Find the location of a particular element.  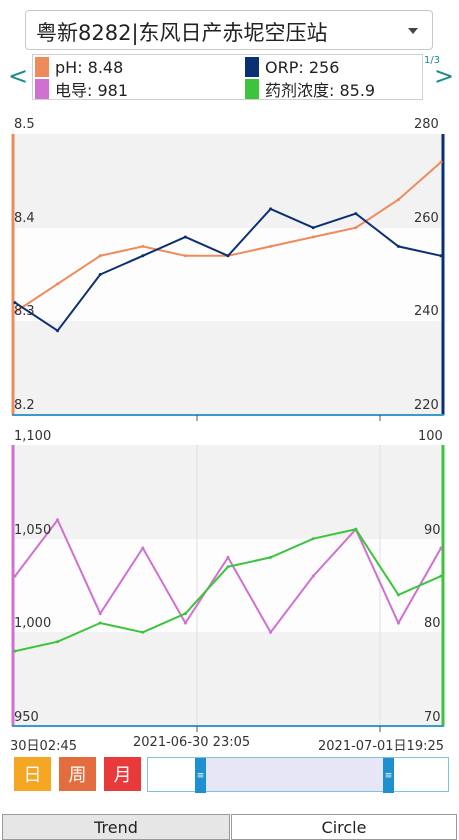

y-left-tick: 950 is located at coordinates (26, 717).